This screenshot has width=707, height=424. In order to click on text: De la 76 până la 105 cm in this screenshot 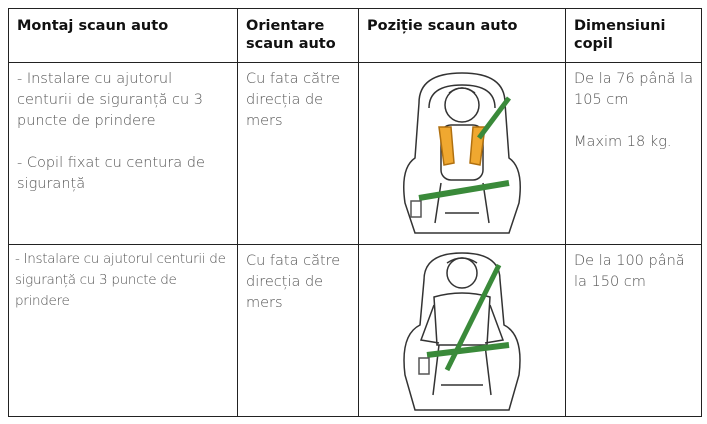, I will do `click(633, 89)`.